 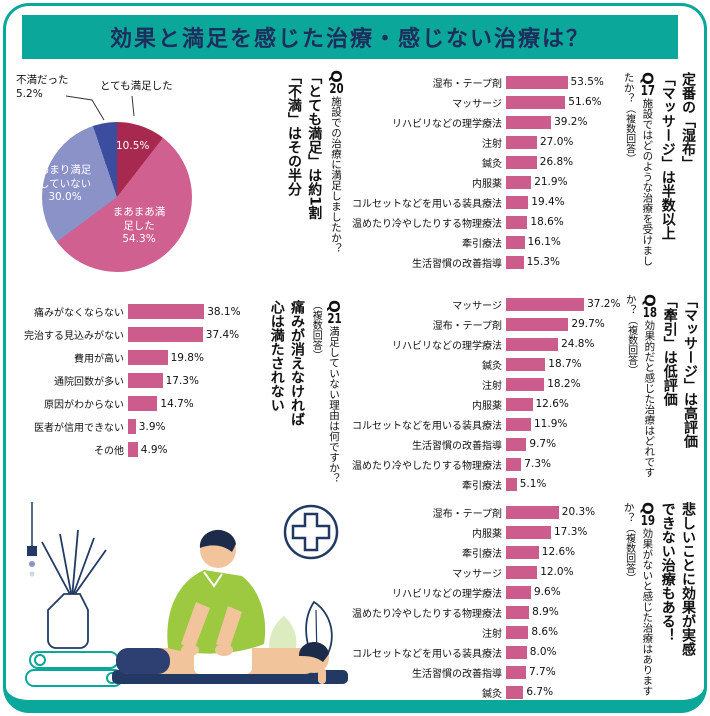 I want to click on bar-row: 湿布・テープ剤 29.7%, so click(x=485, y=324).